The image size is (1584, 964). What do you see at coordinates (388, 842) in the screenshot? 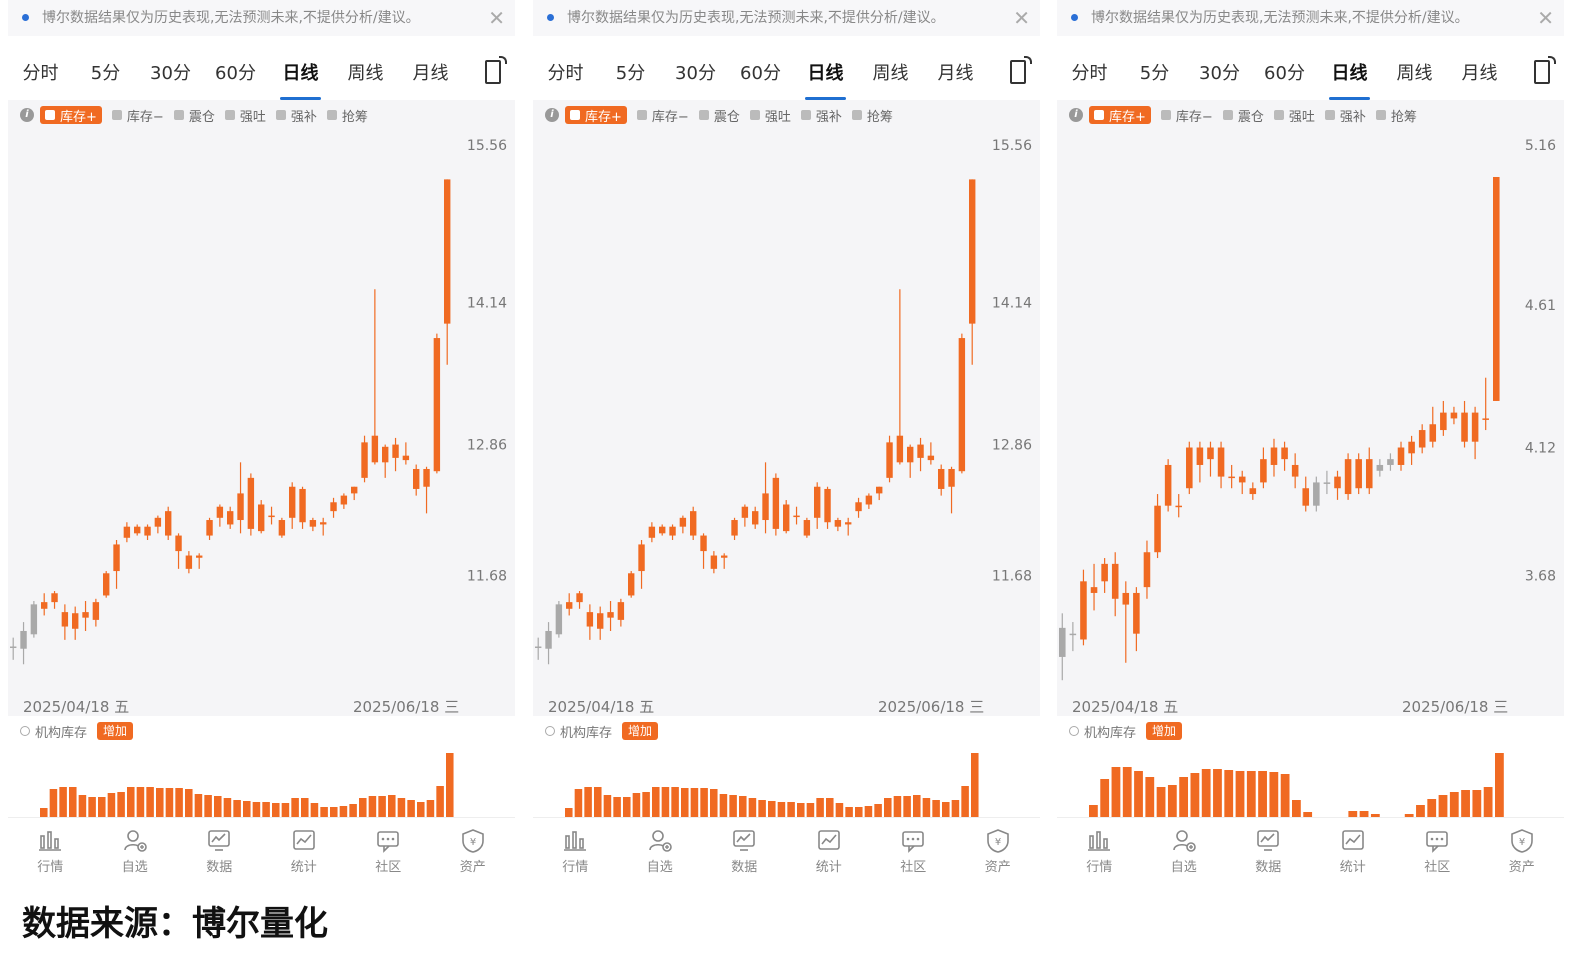
I see `chat-bubble-icon` at bounding box center [388, 842].